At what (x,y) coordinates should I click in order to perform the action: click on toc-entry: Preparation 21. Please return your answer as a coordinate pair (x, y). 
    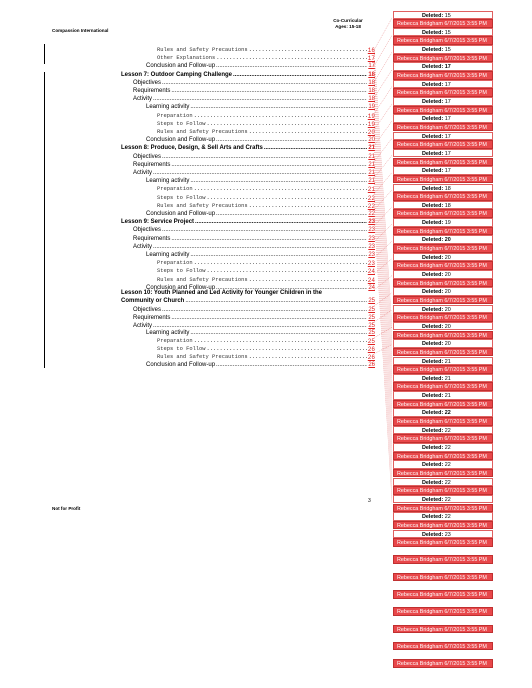
    Looking at the image, I should click on (266, 189).